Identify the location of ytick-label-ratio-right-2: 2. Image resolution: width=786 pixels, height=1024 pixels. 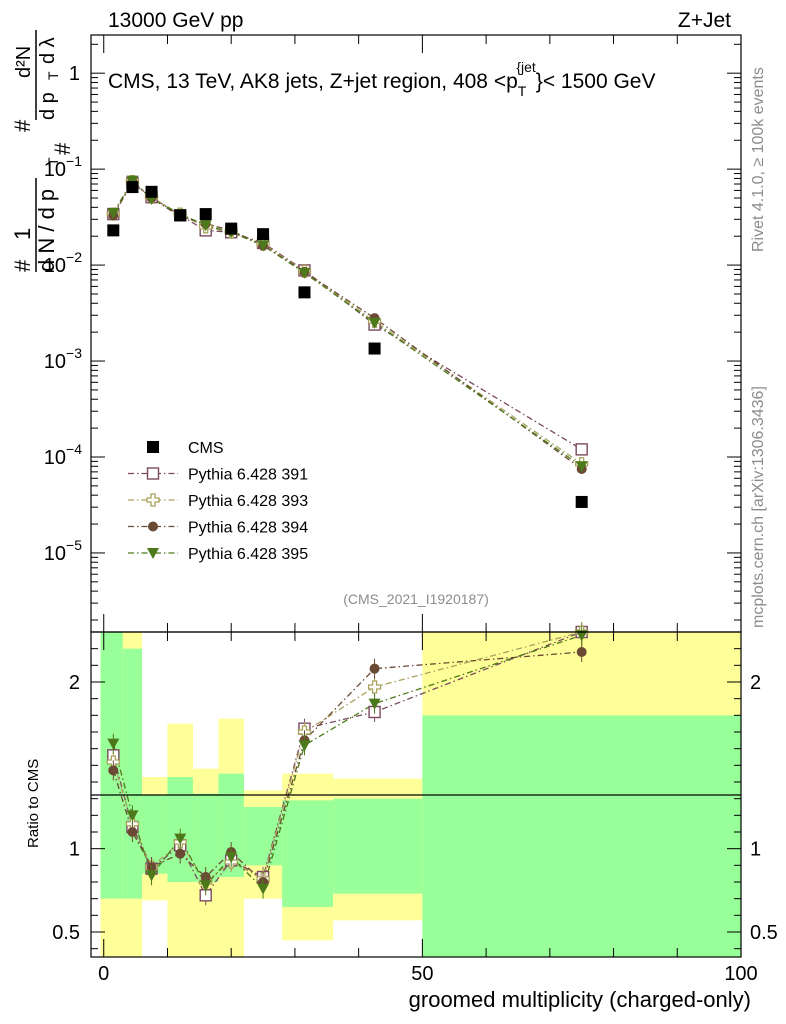
(755, 683).